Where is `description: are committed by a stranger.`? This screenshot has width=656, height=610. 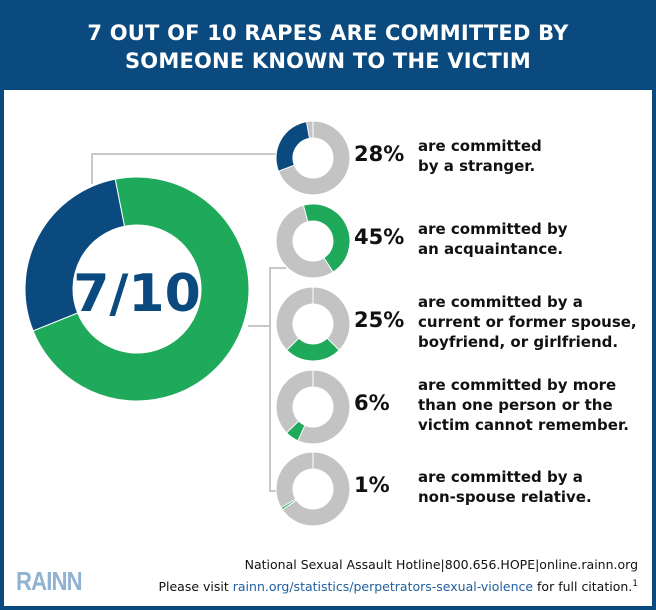 description: are committed by a stranger. is located at coordinates (480, 156).